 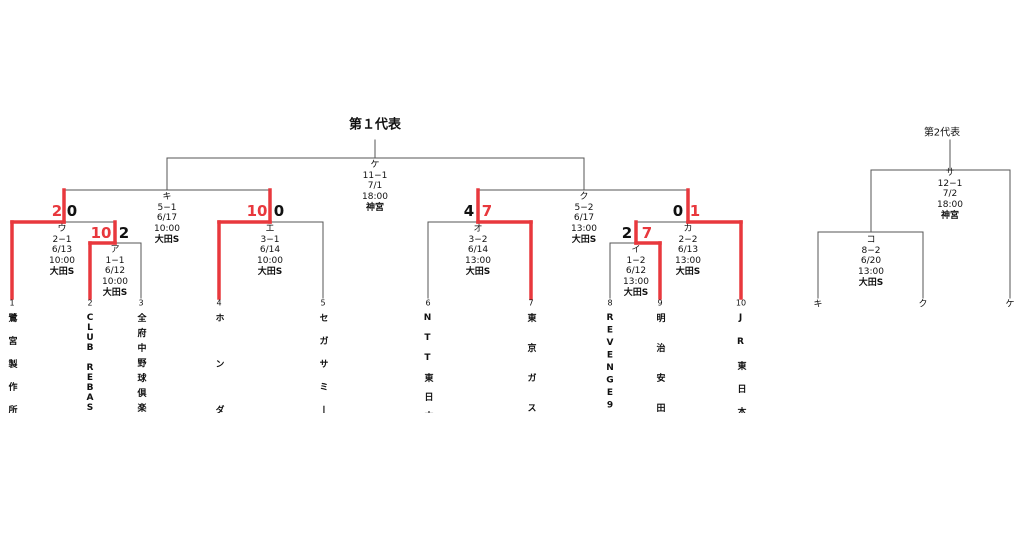 I want to click on match-label: エ, so click(x=270, y=229).